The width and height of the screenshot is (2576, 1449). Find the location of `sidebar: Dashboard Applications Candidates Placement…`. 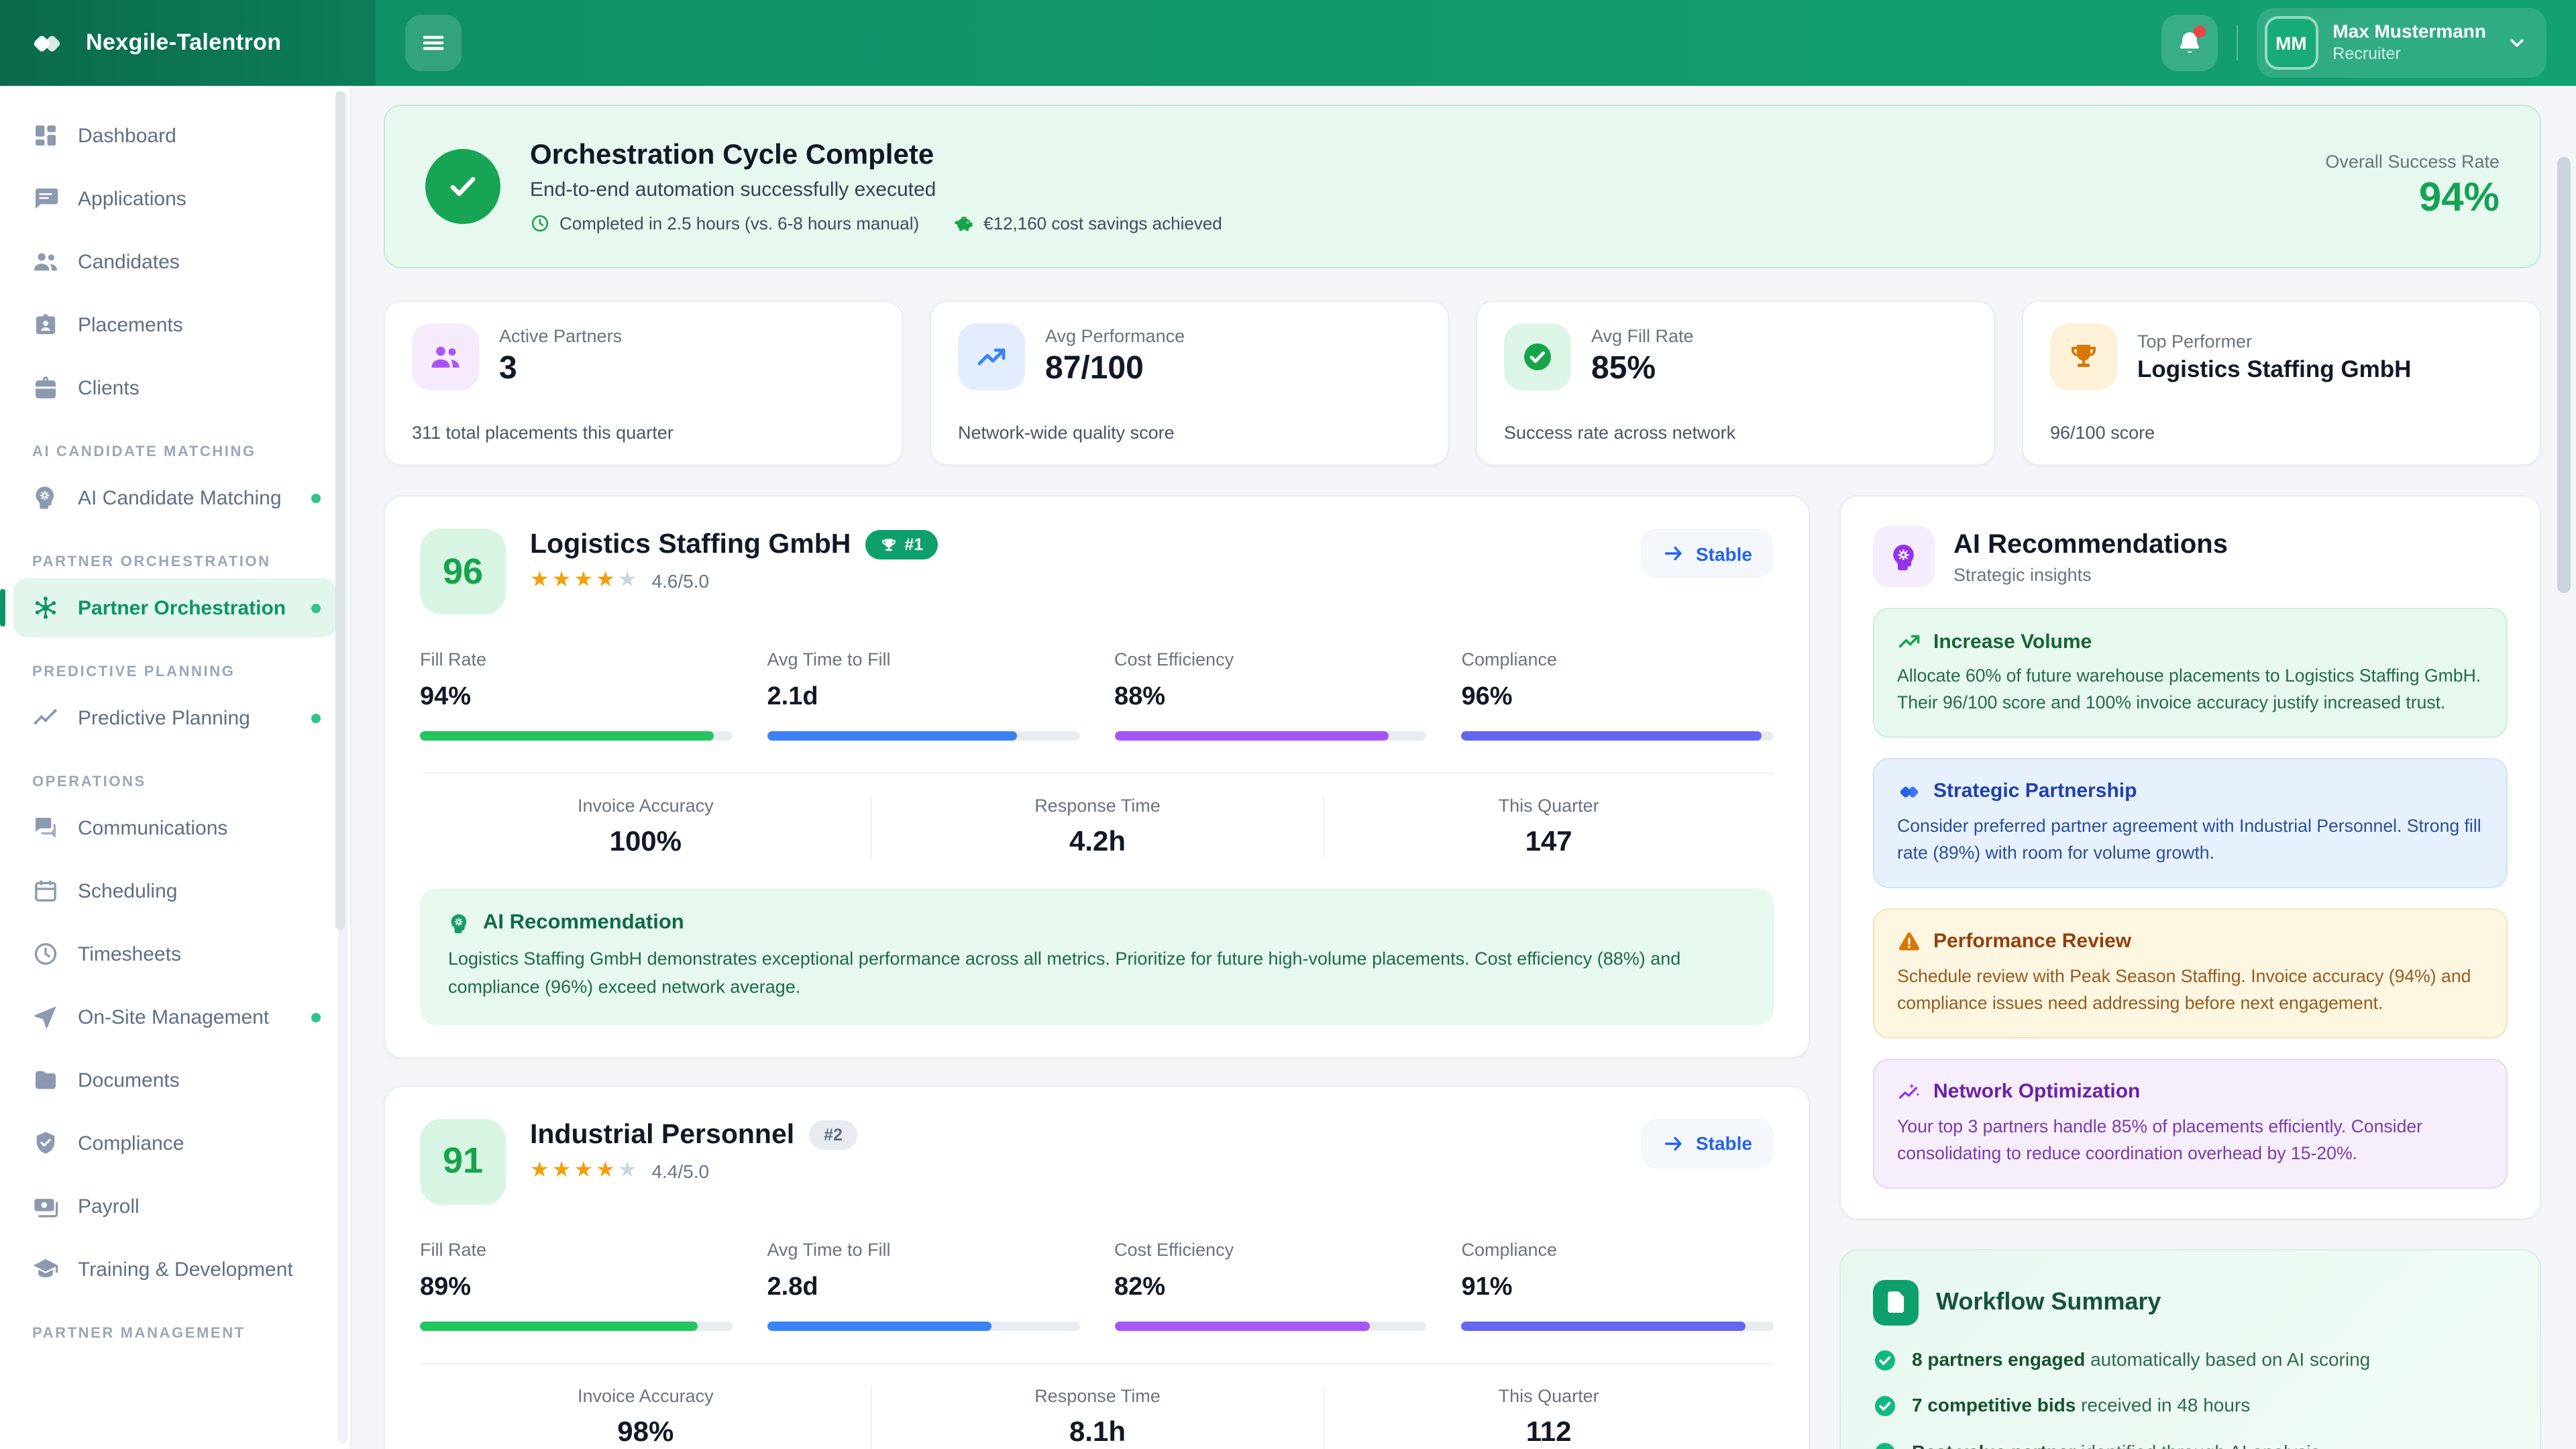

sidebar: Dashboard Applications Candidates Placement… is located at coordinates (176, 767).